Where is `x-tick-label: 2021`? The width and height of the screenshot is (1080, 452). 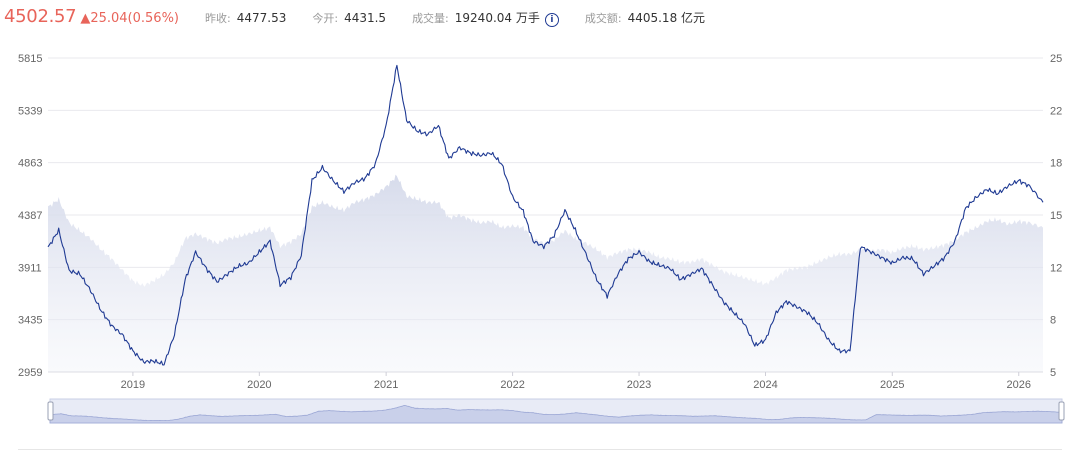
x-tick-label: 2021 is located at coordinates (386, 385).